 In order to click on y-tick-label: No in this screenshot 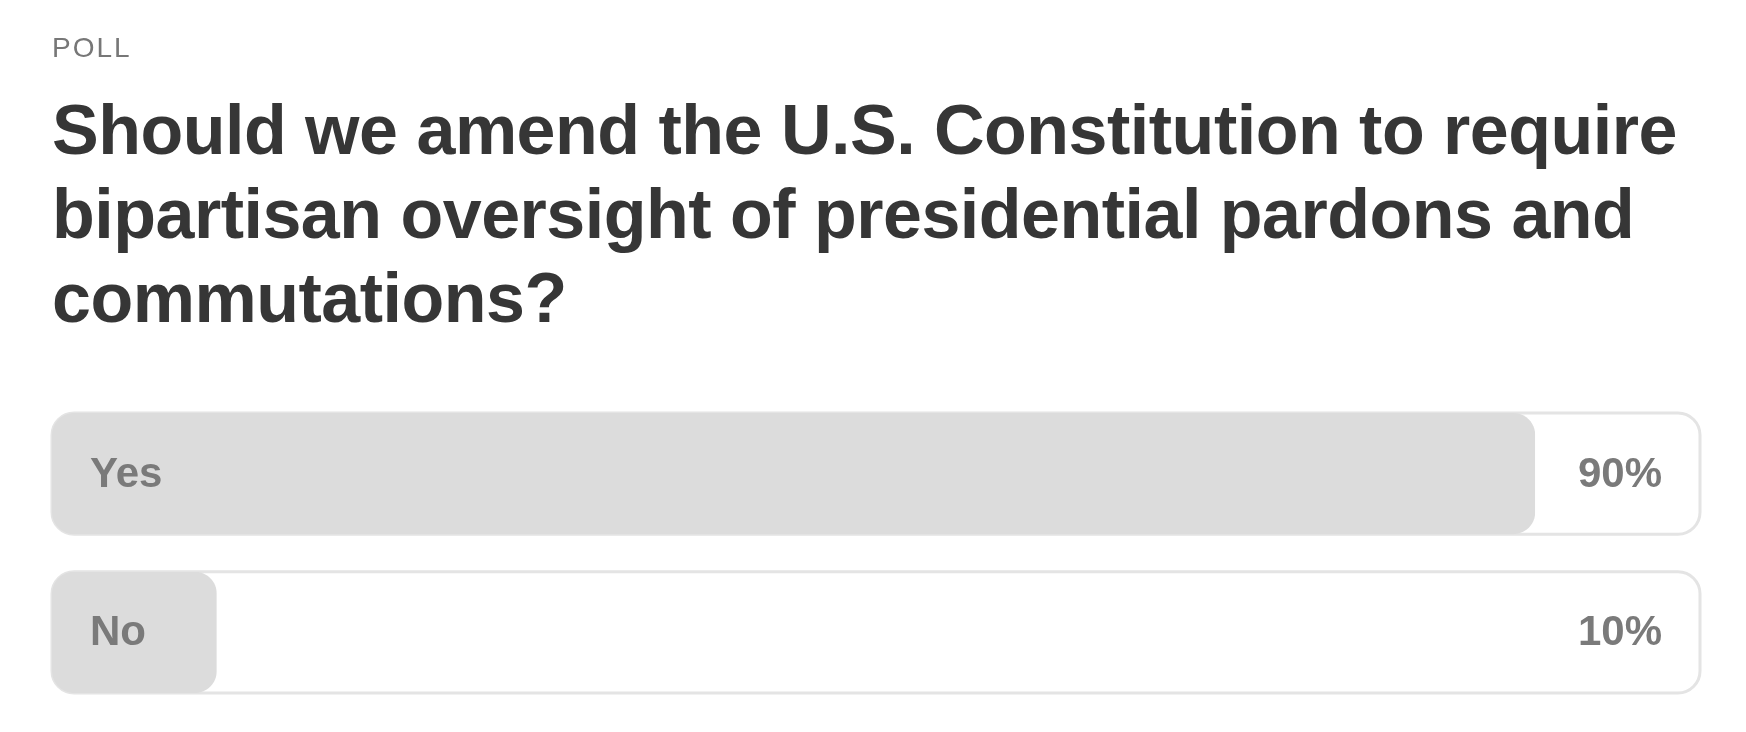, I will do `click(118, 631)`.